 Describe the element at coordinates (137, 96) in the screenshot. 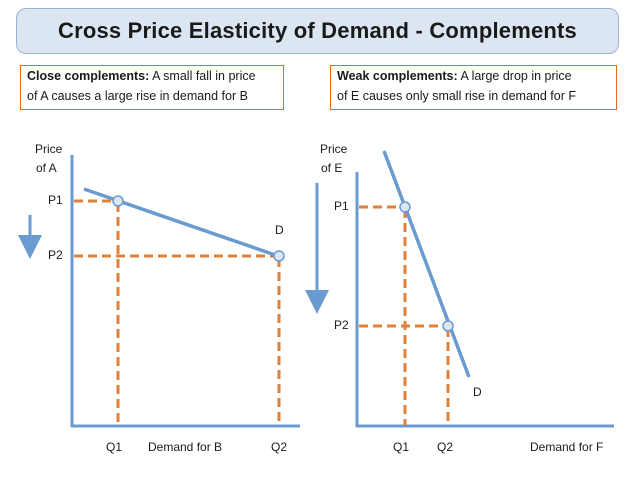

I see `close-complements-line2: of A causes a large rise in demand for B` at that location.